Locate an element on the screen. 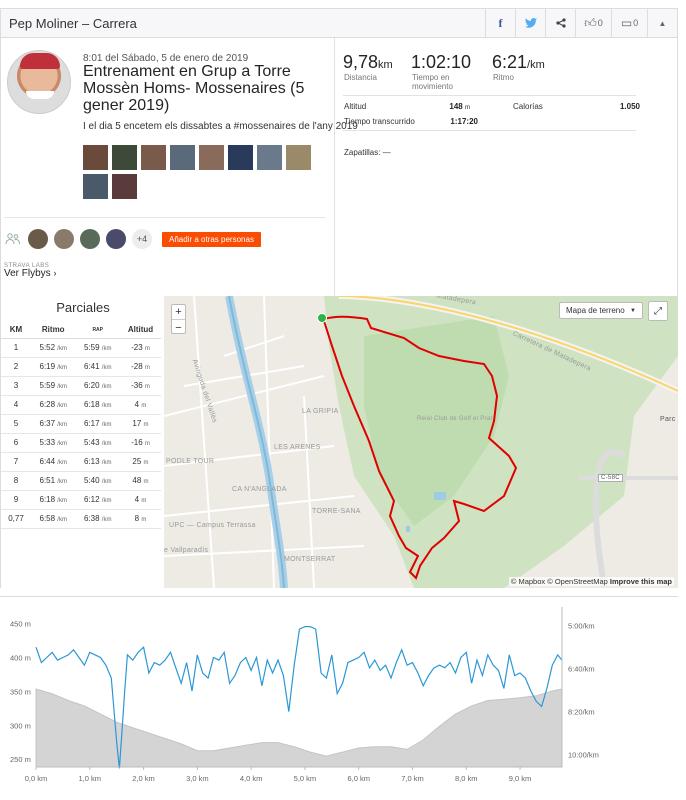 Image resolution: width=686 pixels, height=800 pixels. split-elevation: 8 m is located at coordinates (140, 519).